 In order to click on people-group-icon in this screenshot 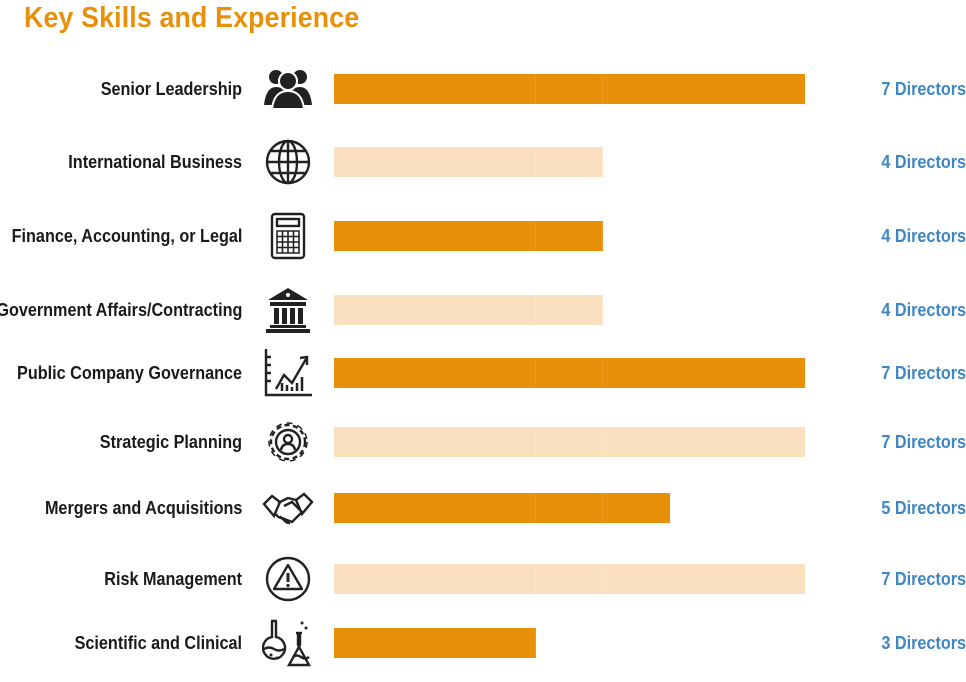, I will do `click(288, 89)`.